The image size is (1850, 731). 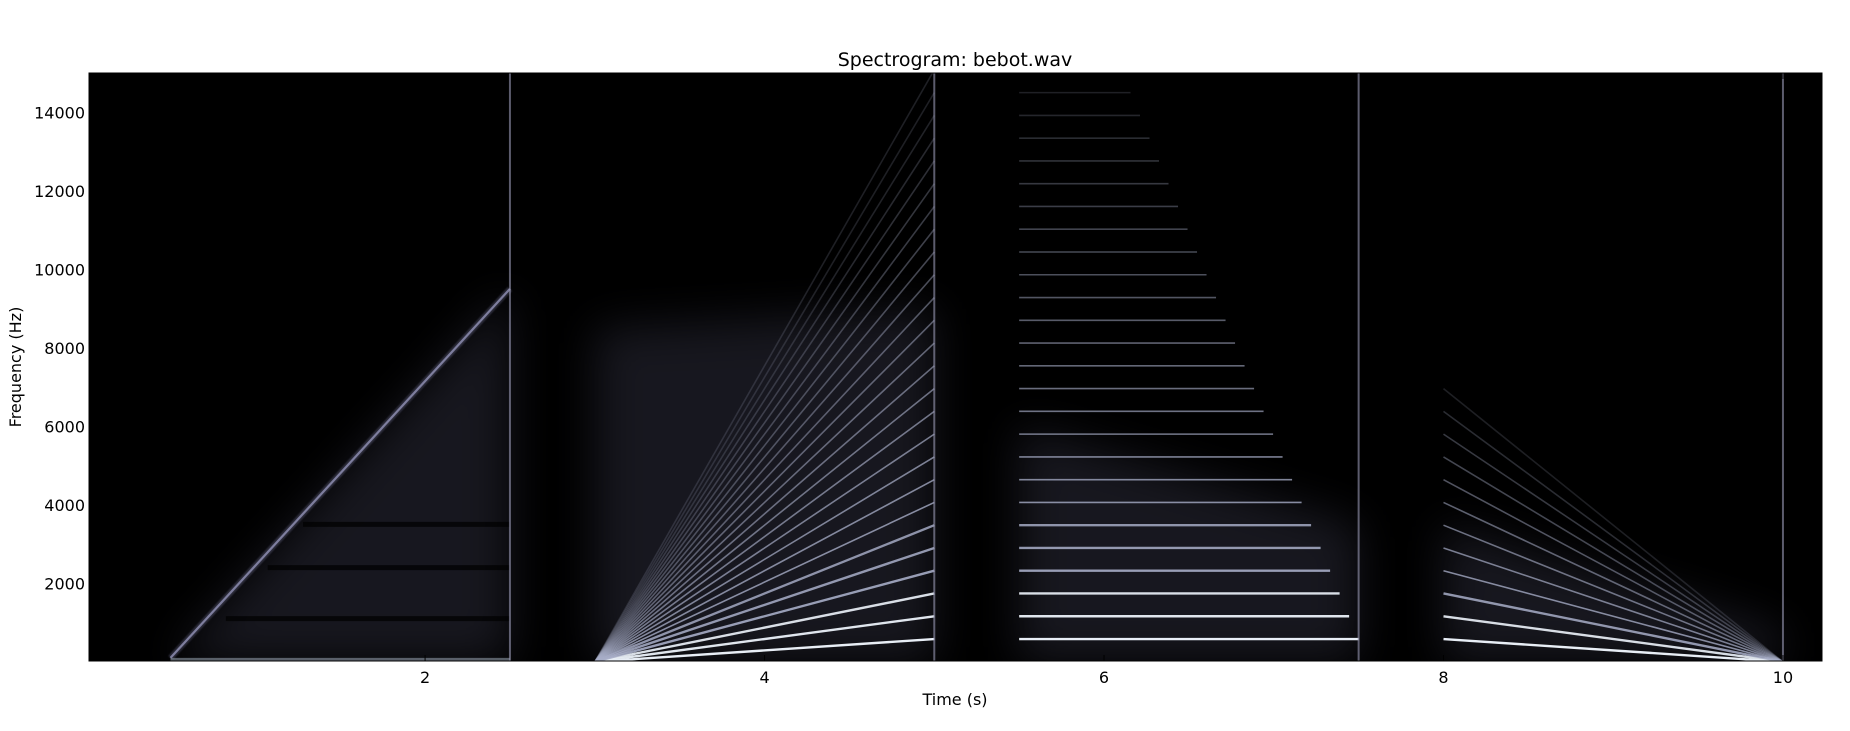 I want to click on y-tick-label: 2000, so click(x=64, y=583).